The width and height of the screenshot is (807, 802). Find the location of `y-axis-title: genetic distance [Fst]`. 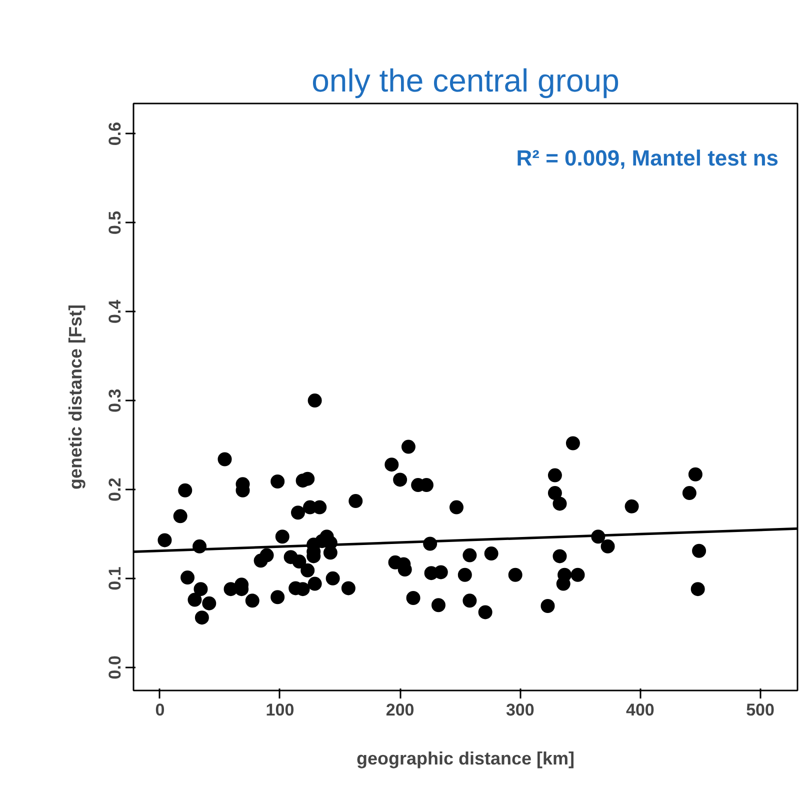

y-axis-title: genetic distance [Fst] is located at coordinates (76, 397).